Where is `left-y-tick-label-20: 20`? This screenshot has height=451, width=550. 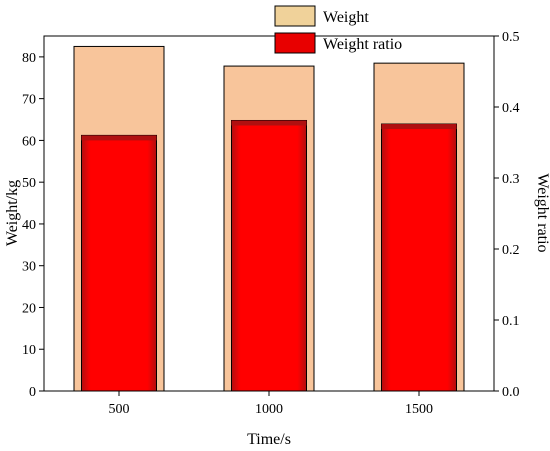 left-y-tick-label-20: 20 is located at coordinates (29, 308).